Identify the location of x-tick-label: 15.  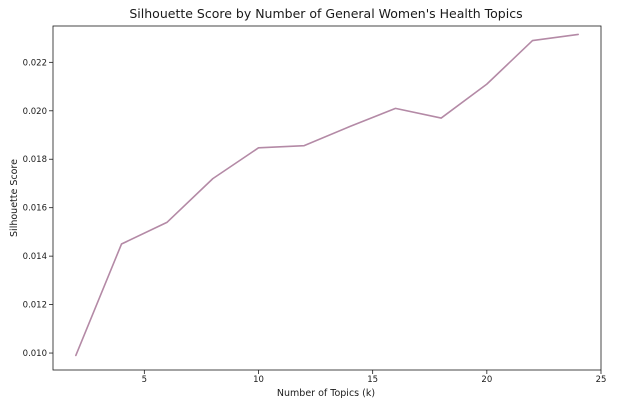
(372, 380).